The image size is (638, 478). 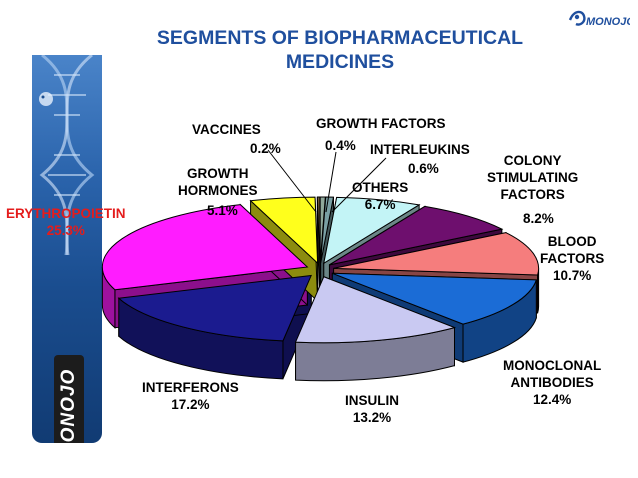 I want to click on value-colony-stimulating-factors: 8.2%, so click(x=538, y=218).